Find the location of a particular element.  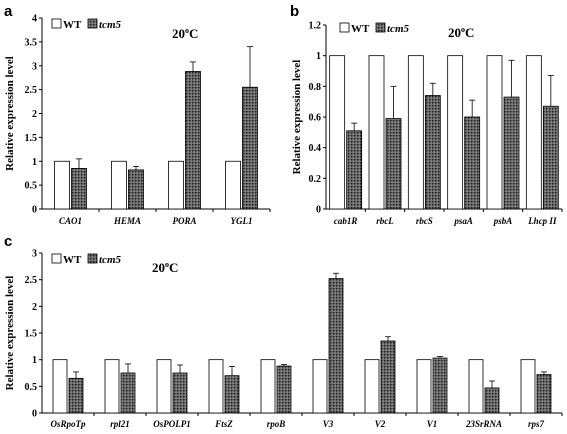

bar-tcm5-FtsZ is located at coordinates (232, 394).